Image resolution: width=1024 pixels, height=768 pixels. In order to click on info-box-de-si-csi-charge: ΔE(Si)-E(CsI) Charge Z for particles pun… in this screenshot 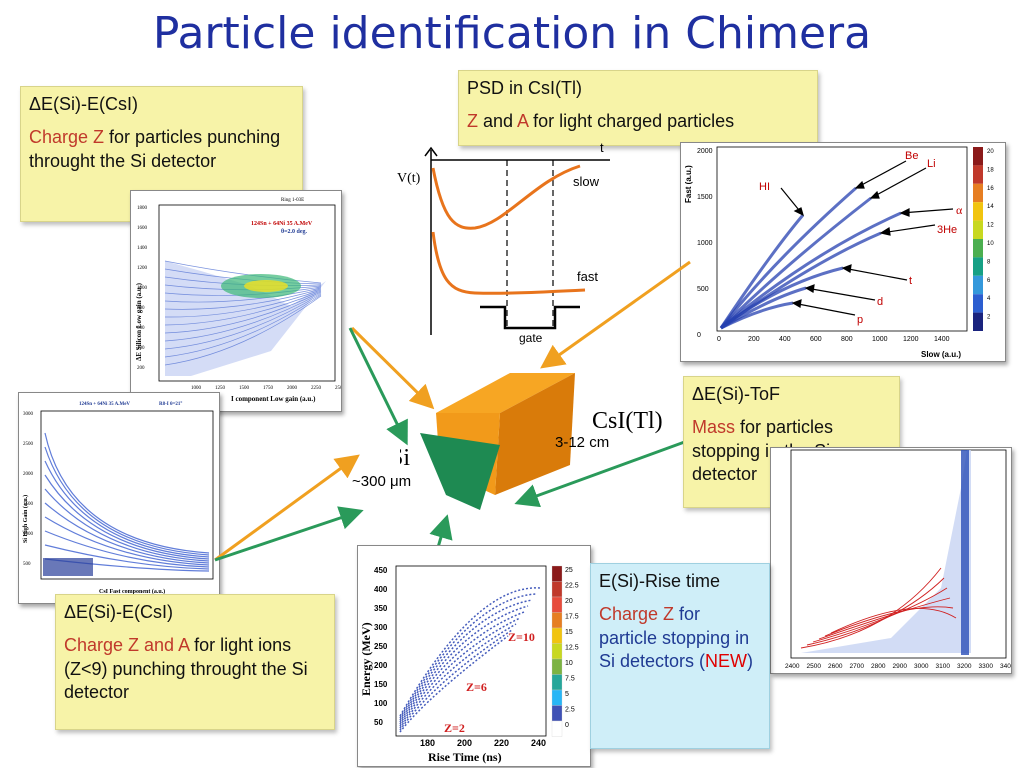, I will do `click(161, 154)`.